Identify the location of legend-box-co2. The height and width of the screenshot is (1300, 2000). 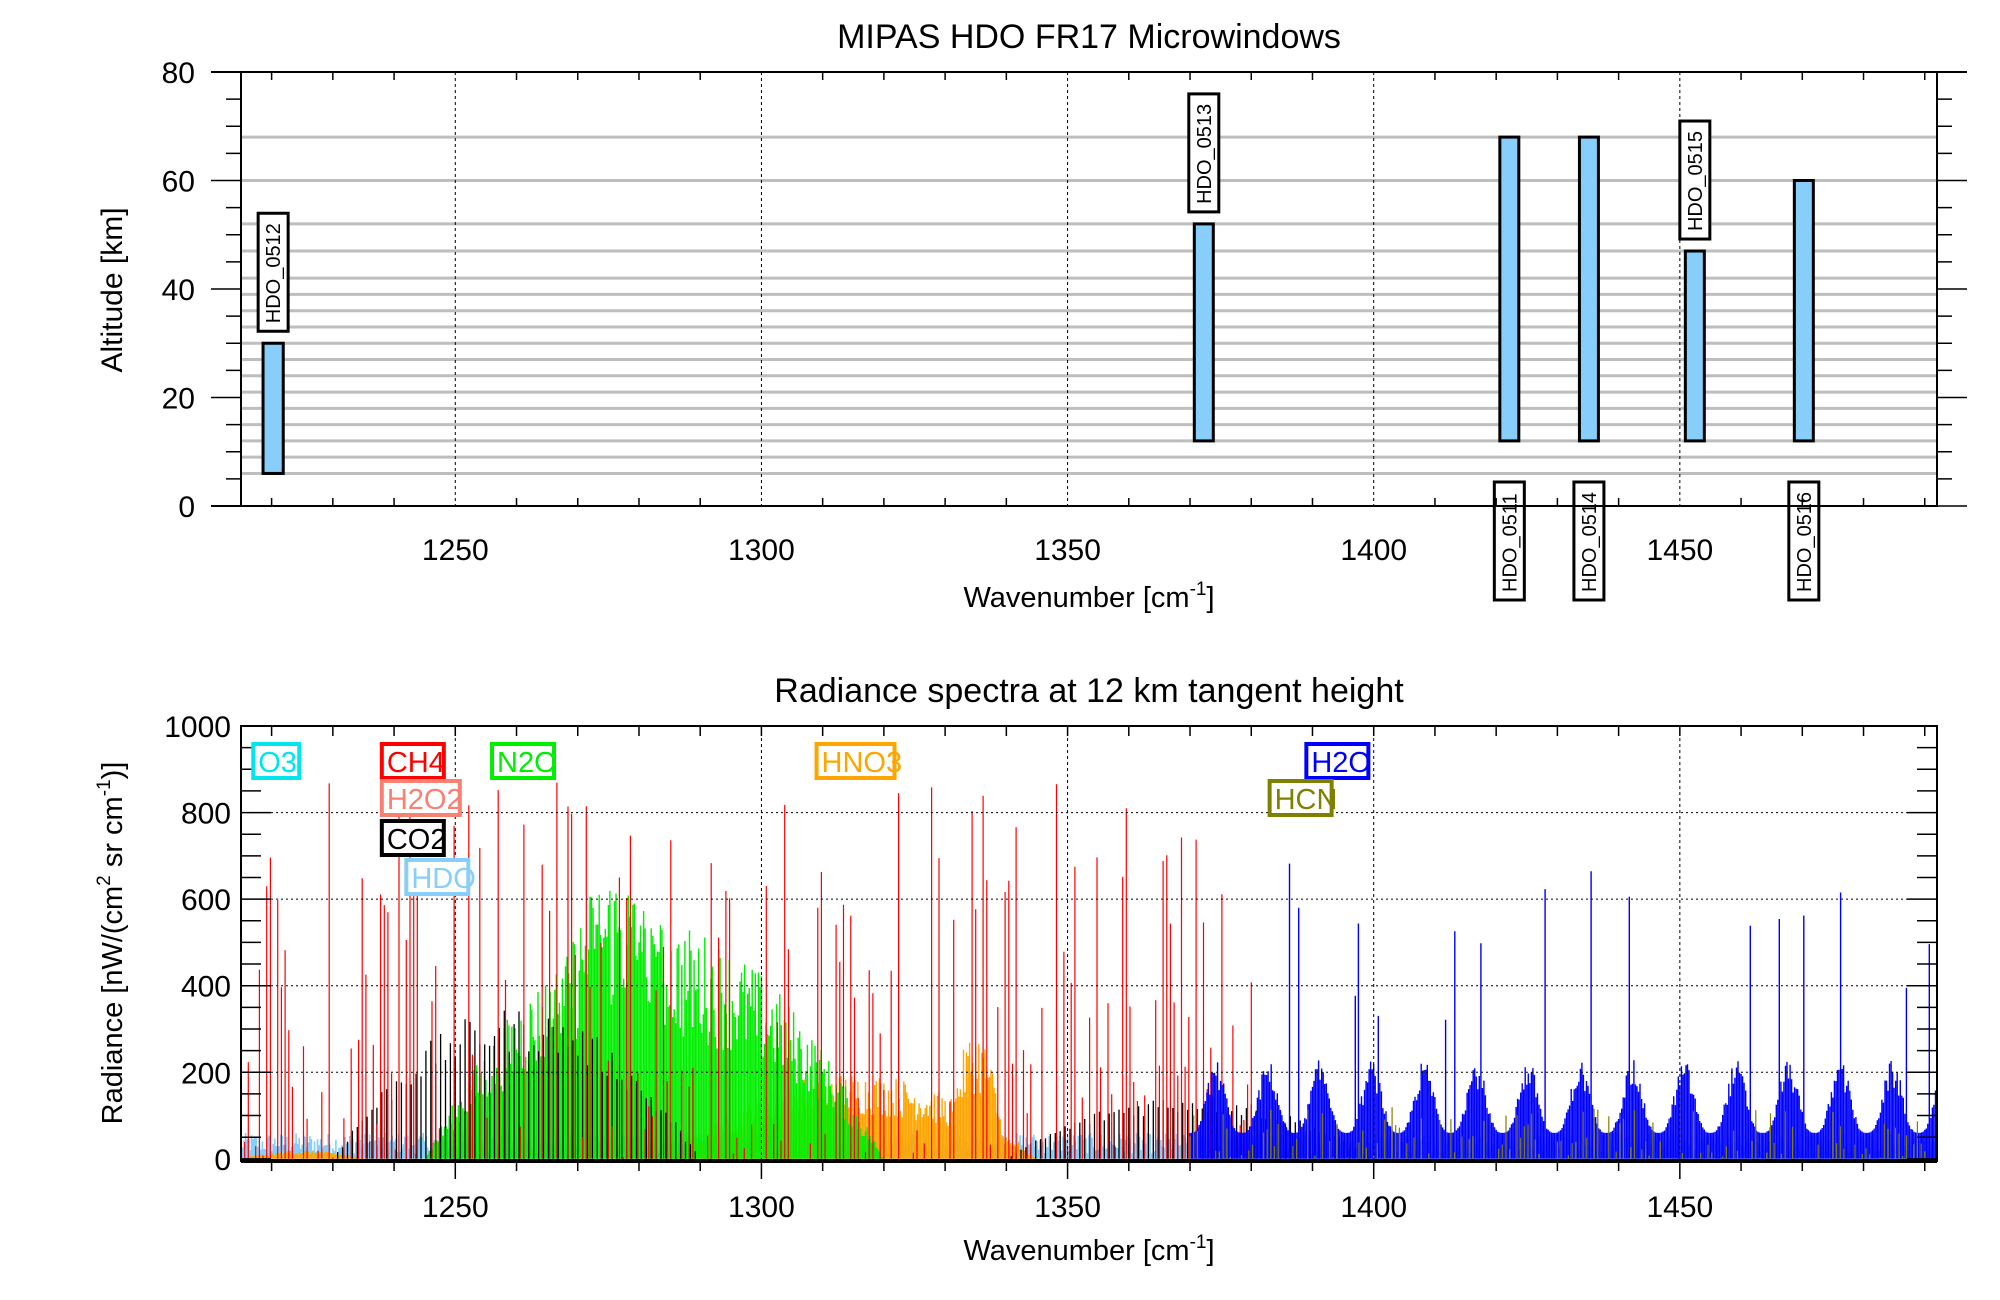
(412, 838).